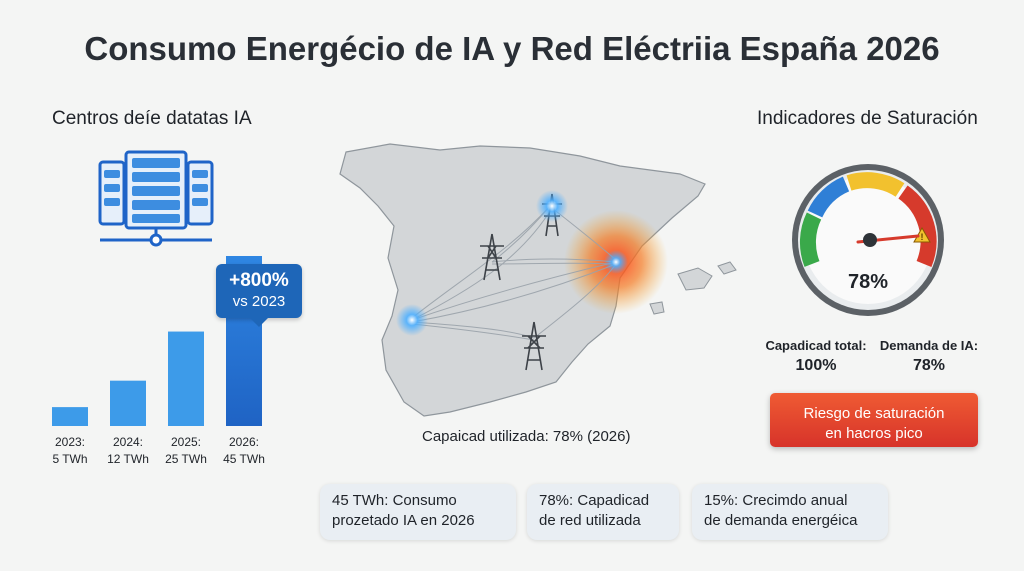  I want to click on stat-card-line: 45 TWh: Consumo, so click(394, 500).